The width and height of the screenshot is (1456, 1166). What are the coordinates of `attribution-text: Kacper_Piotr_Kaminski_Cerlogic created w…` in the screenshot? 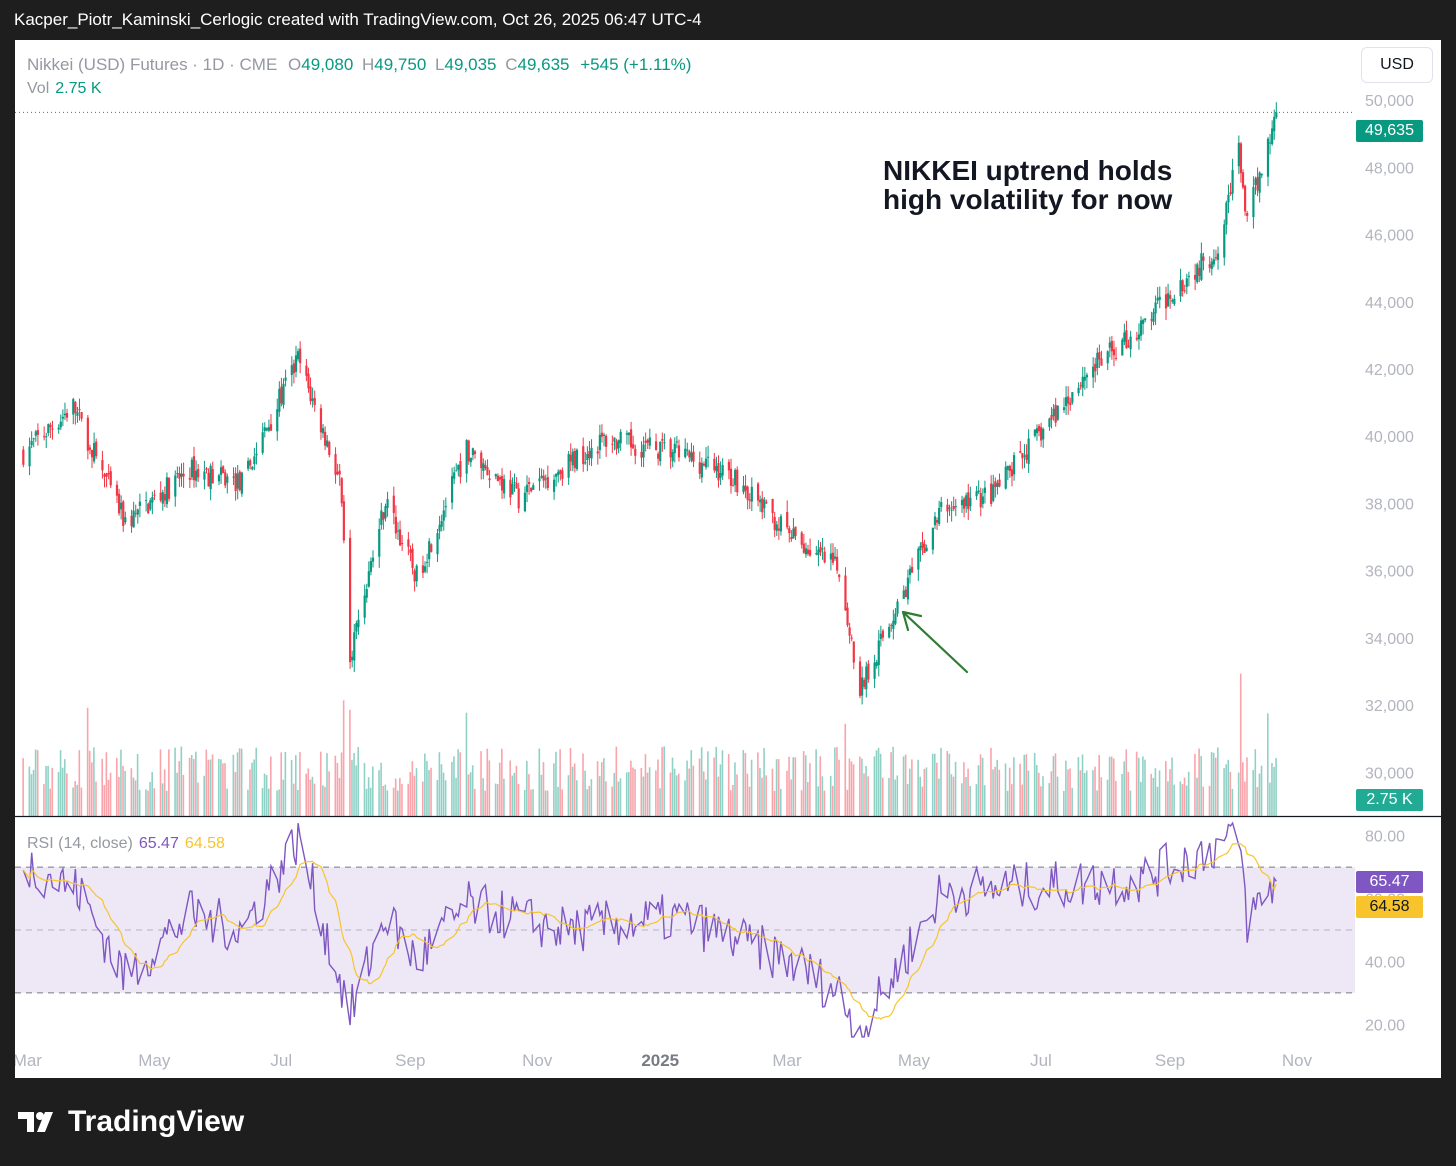 It's located at (358, 19).